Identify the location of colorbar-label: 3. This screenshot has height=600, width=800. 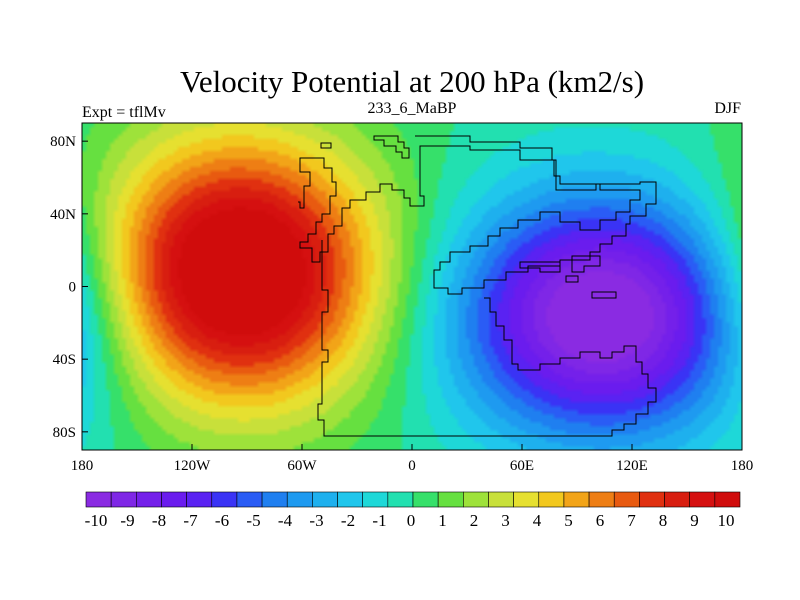
(505, 520).